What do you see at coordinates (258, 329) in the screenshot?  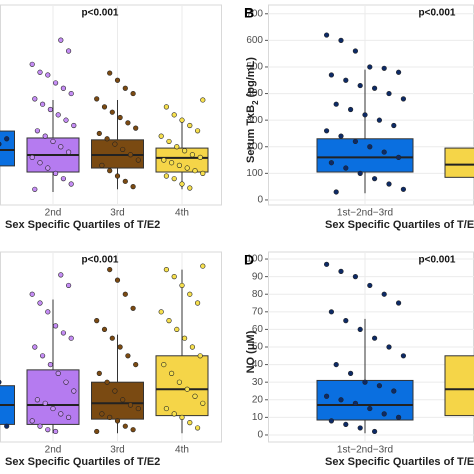 I see `y-tick-label: 60` at bounding box center [258, 329].